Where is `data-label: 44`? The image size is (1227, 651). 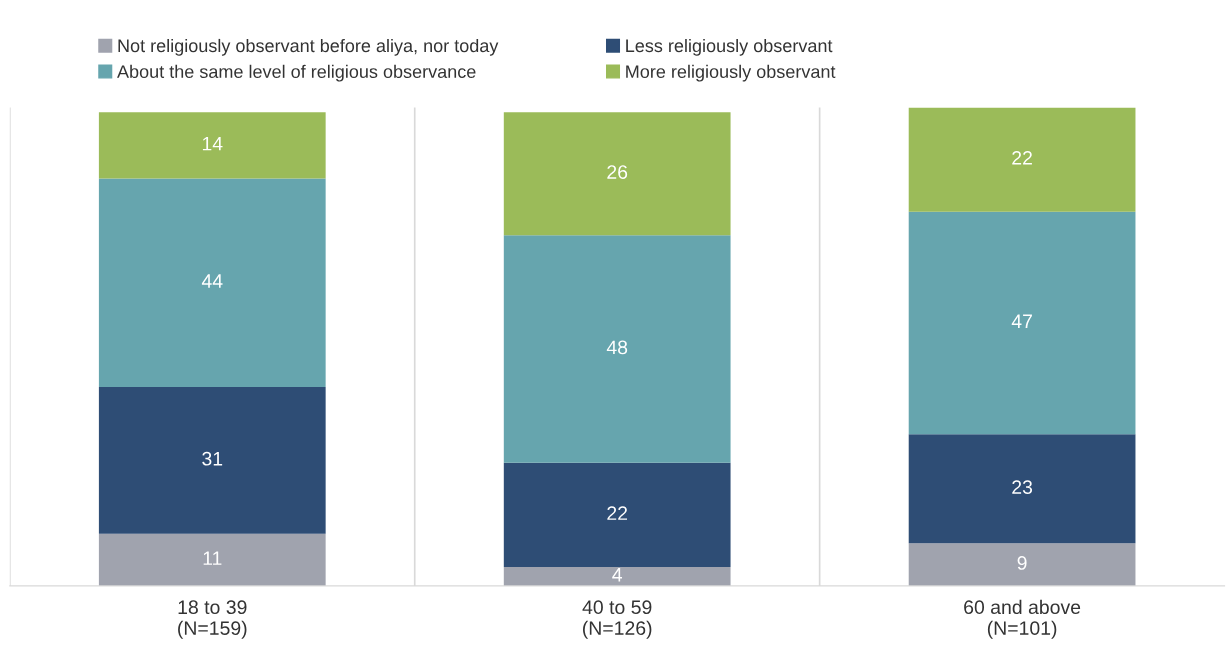
data-label: 44 is located at coordinates (212, 281).